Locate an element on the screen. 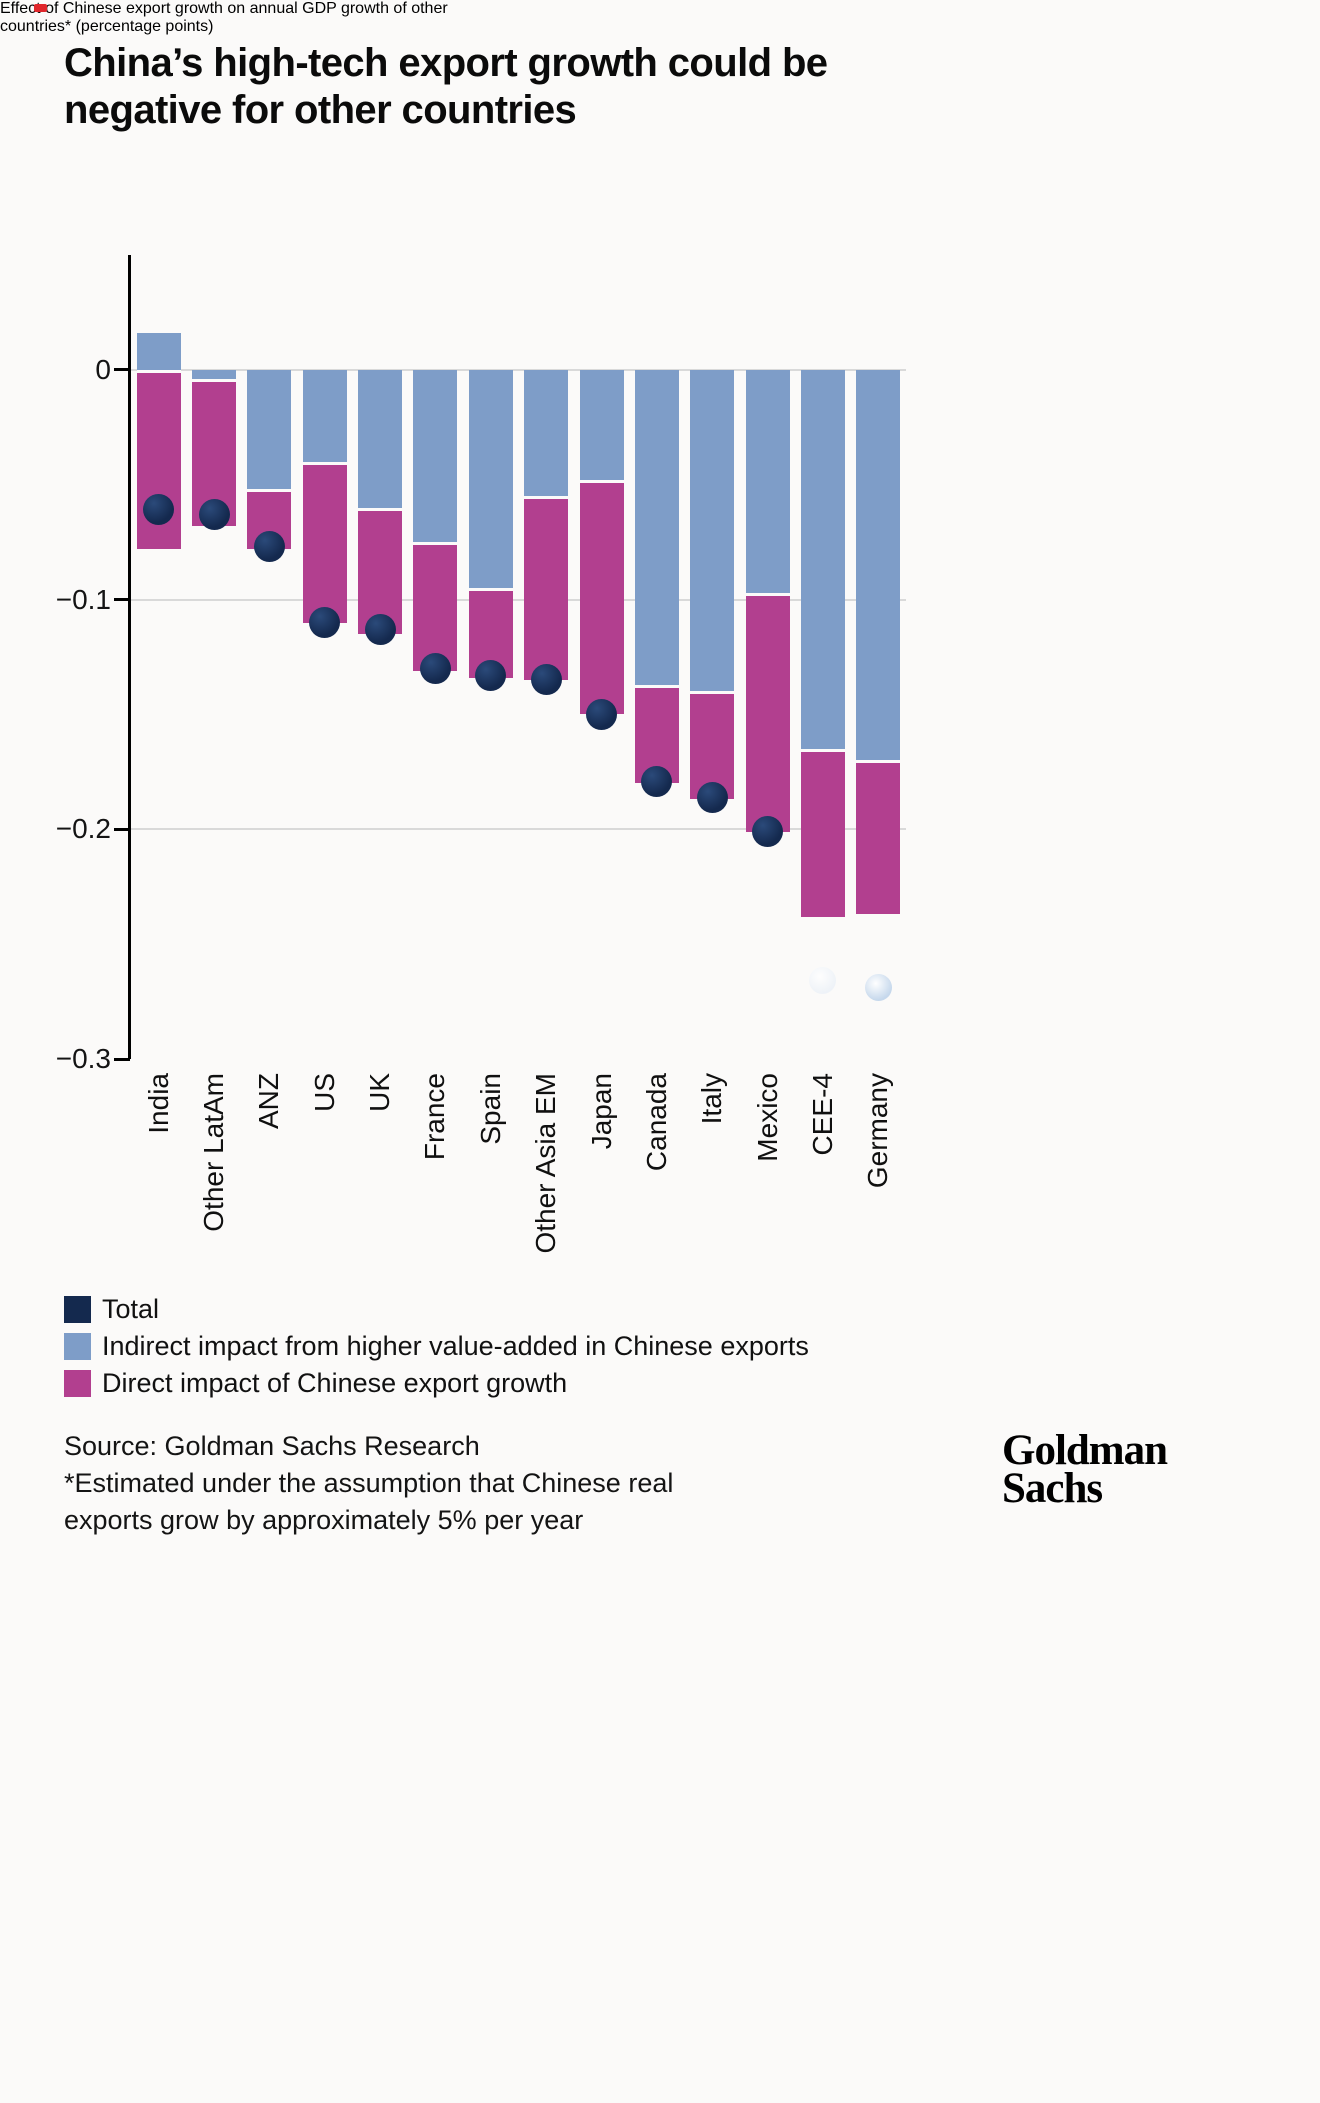 The height and width of the screenshot is (2103, 1320). legend-swatch-indirect is located at coordinates (77, 1346).